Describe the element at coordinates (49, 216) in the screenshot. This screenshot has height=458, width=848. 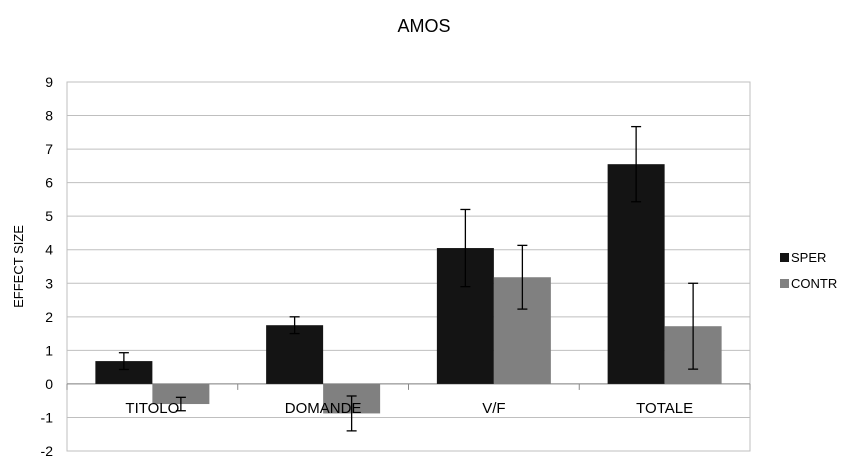
I see `y-tick-label: 5` at that location.